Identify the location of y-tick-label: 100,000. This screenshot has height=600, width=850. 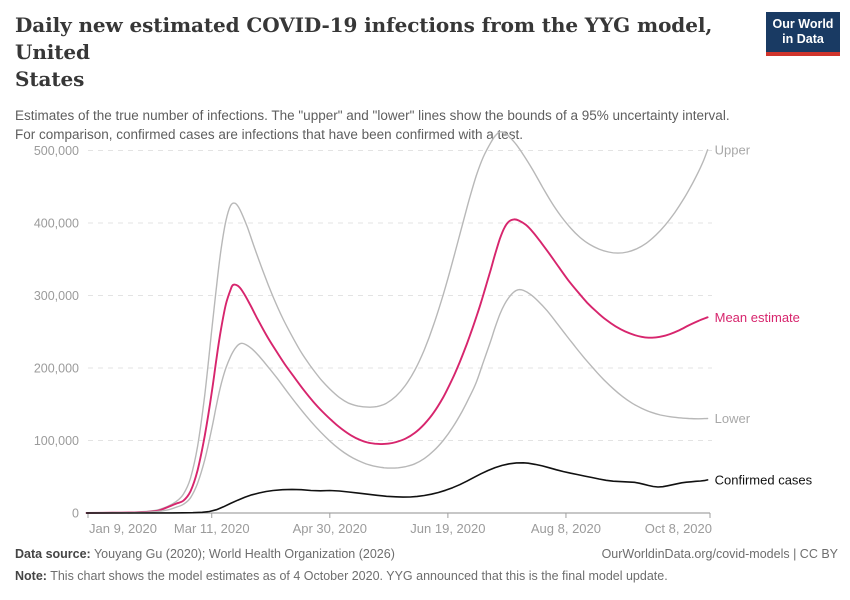
(56, 441).